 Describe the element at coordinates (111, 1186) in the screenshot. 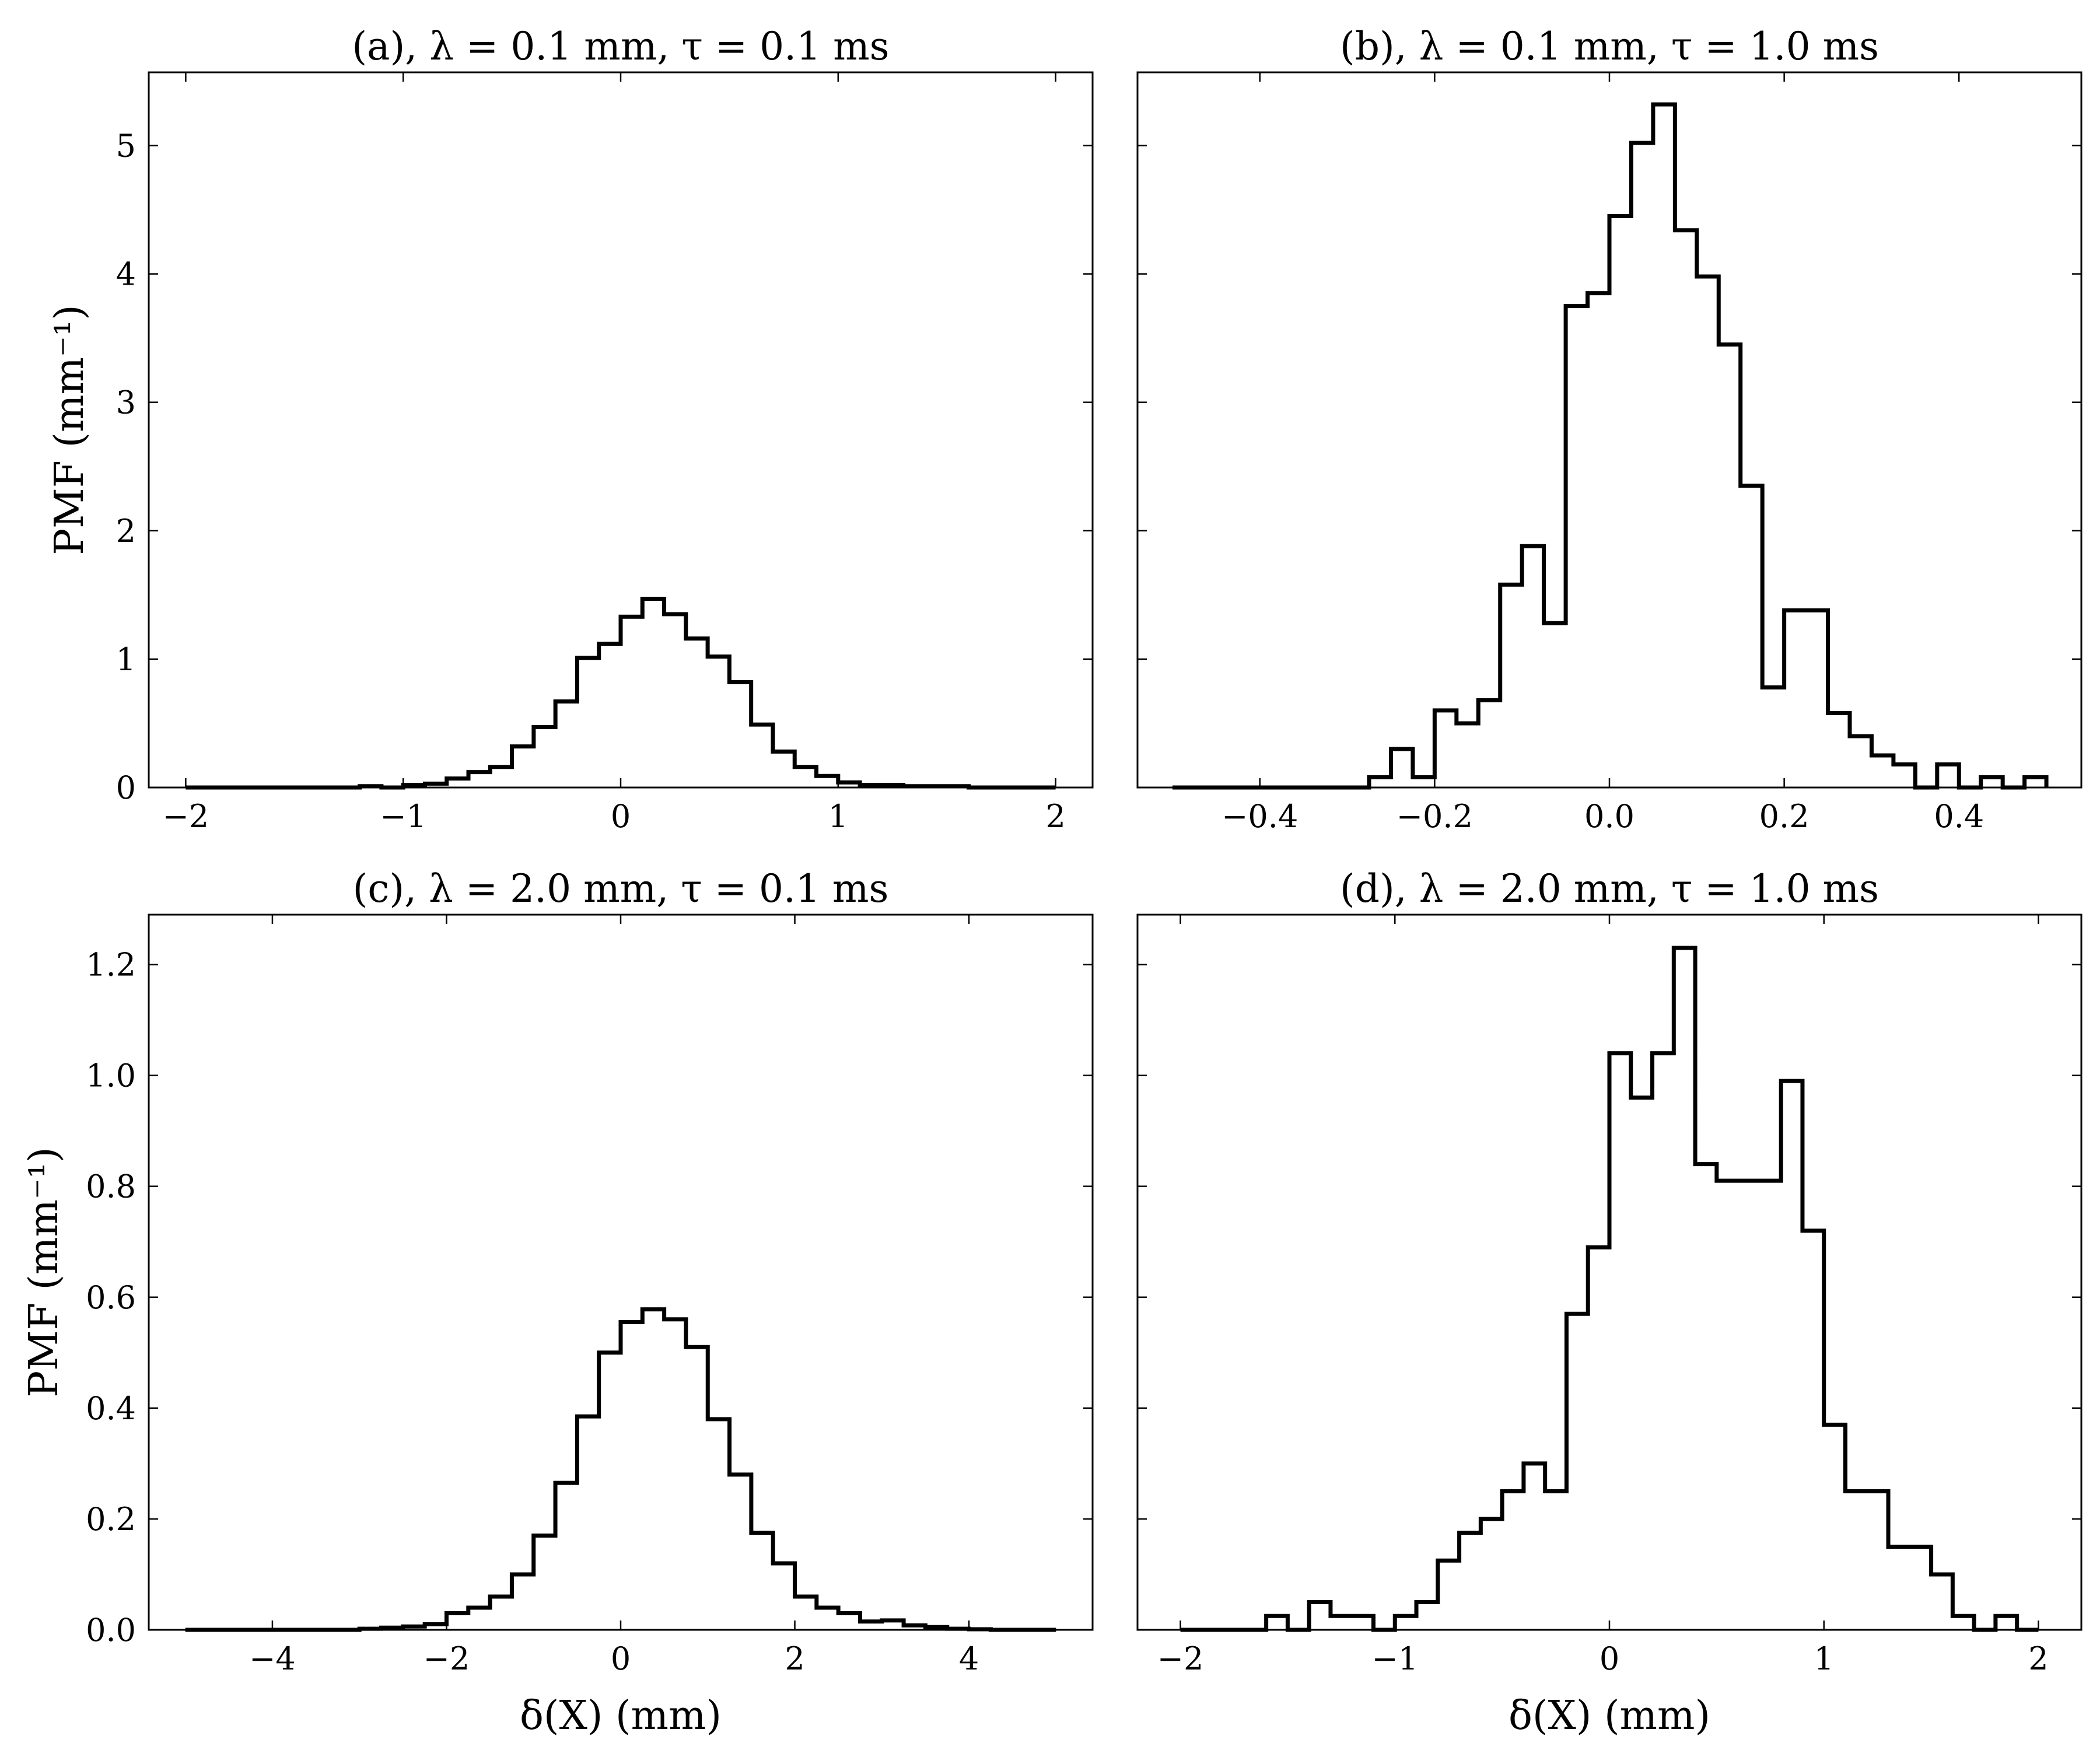

I see `y-tick-label: 0.8` at that location.